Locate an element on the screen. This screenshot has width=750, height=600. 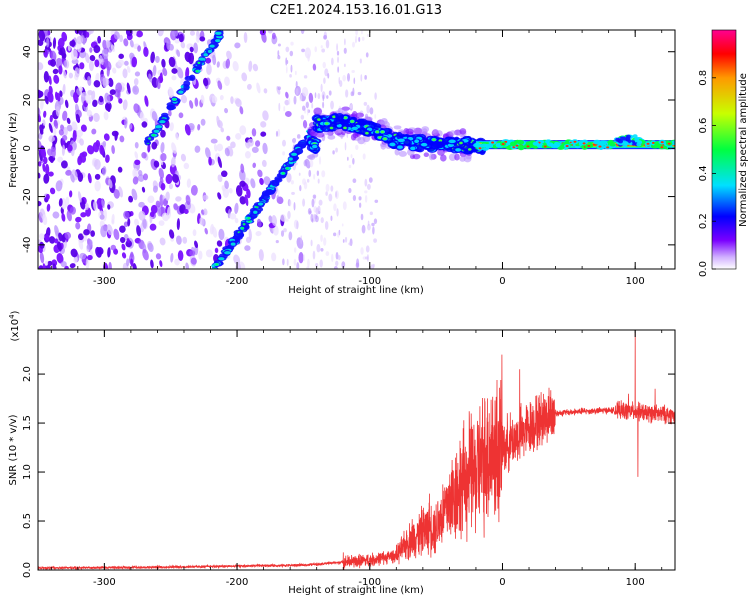
colorbar-frame is located at coordinates (724, 149).